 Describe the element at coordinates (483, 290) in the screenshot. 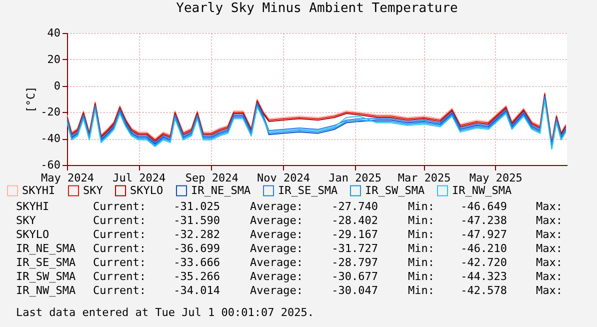

I see `text: -42.578` at that location.